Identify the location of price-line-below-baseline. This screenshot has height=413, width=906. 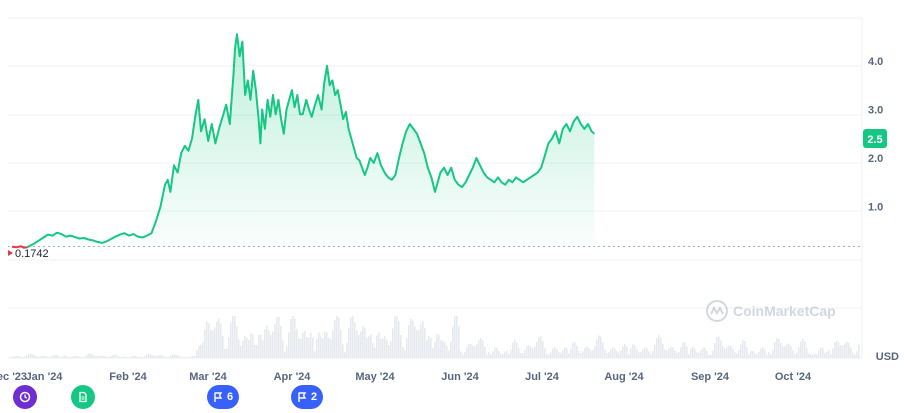
(19, 247).